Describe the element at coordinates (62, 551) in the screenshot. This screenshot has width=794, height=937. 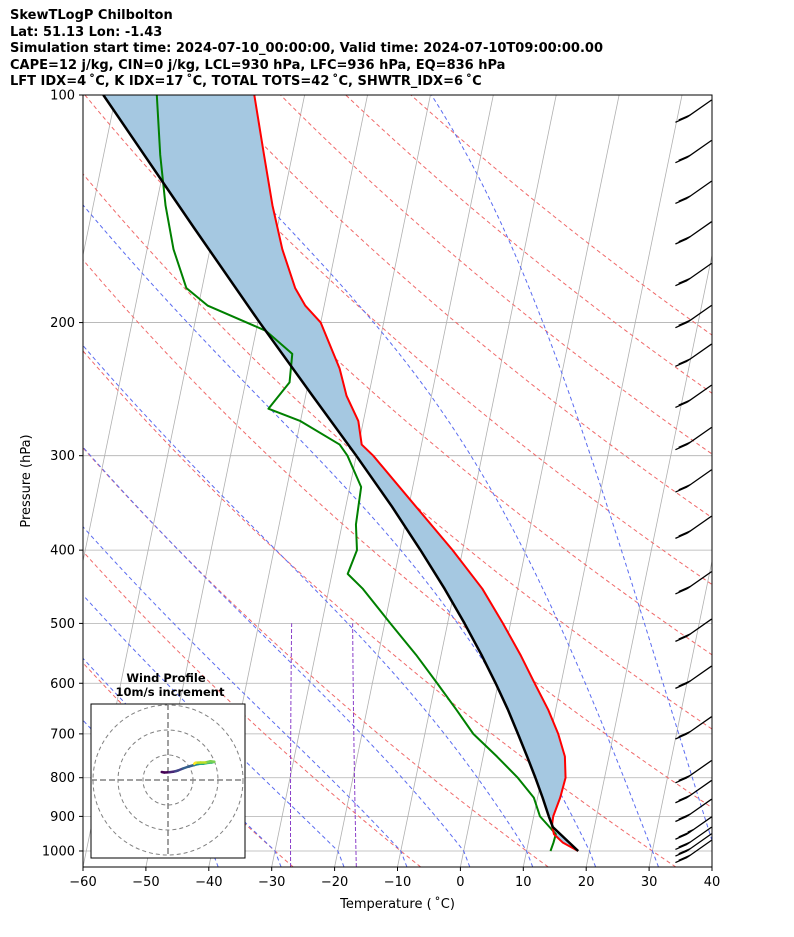
I see `y-tick-label: 400` at that location.